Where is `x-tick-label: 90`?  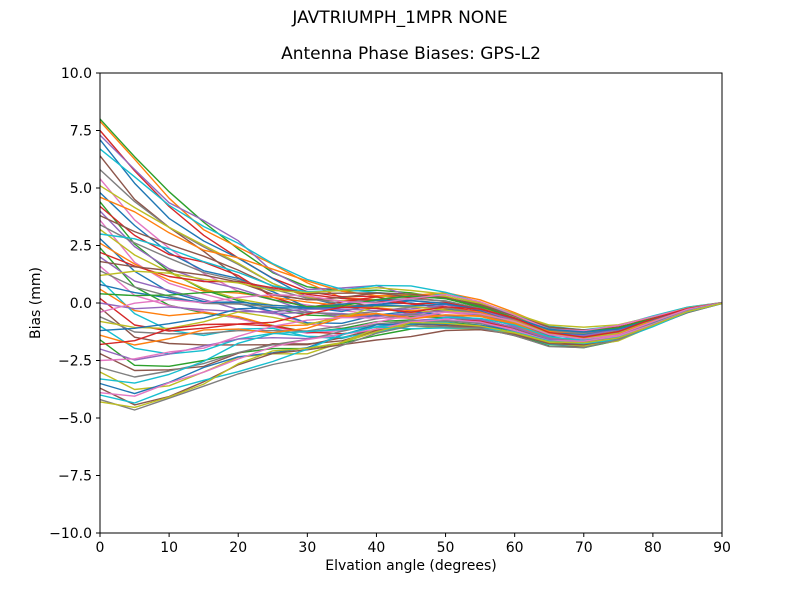
x-tick-label: 90 is located at coordinates (722, 548).